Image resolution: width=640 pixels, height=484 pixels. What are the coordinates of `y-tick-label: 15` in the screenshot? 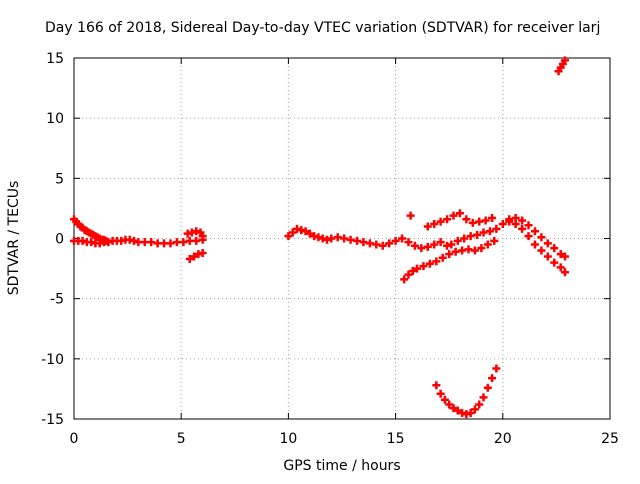 It's located at (55, 59).